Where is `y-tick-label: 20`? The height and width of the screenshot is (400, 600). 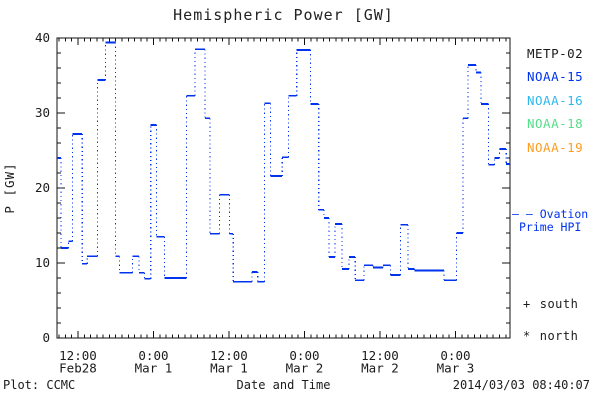 y-tick-label: 20 is located at coordinates (42, 187).